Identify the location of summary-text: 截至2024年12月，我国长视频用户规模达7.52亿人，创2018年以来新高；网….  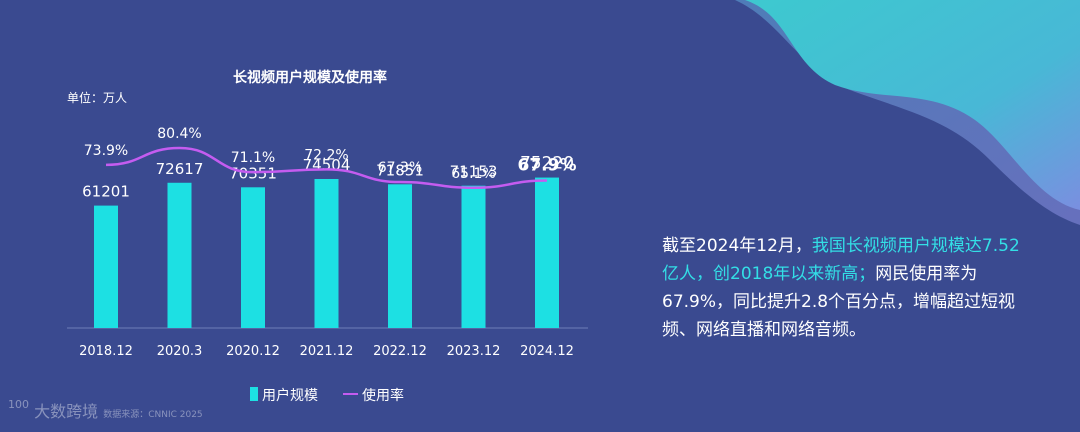
(848, 288).